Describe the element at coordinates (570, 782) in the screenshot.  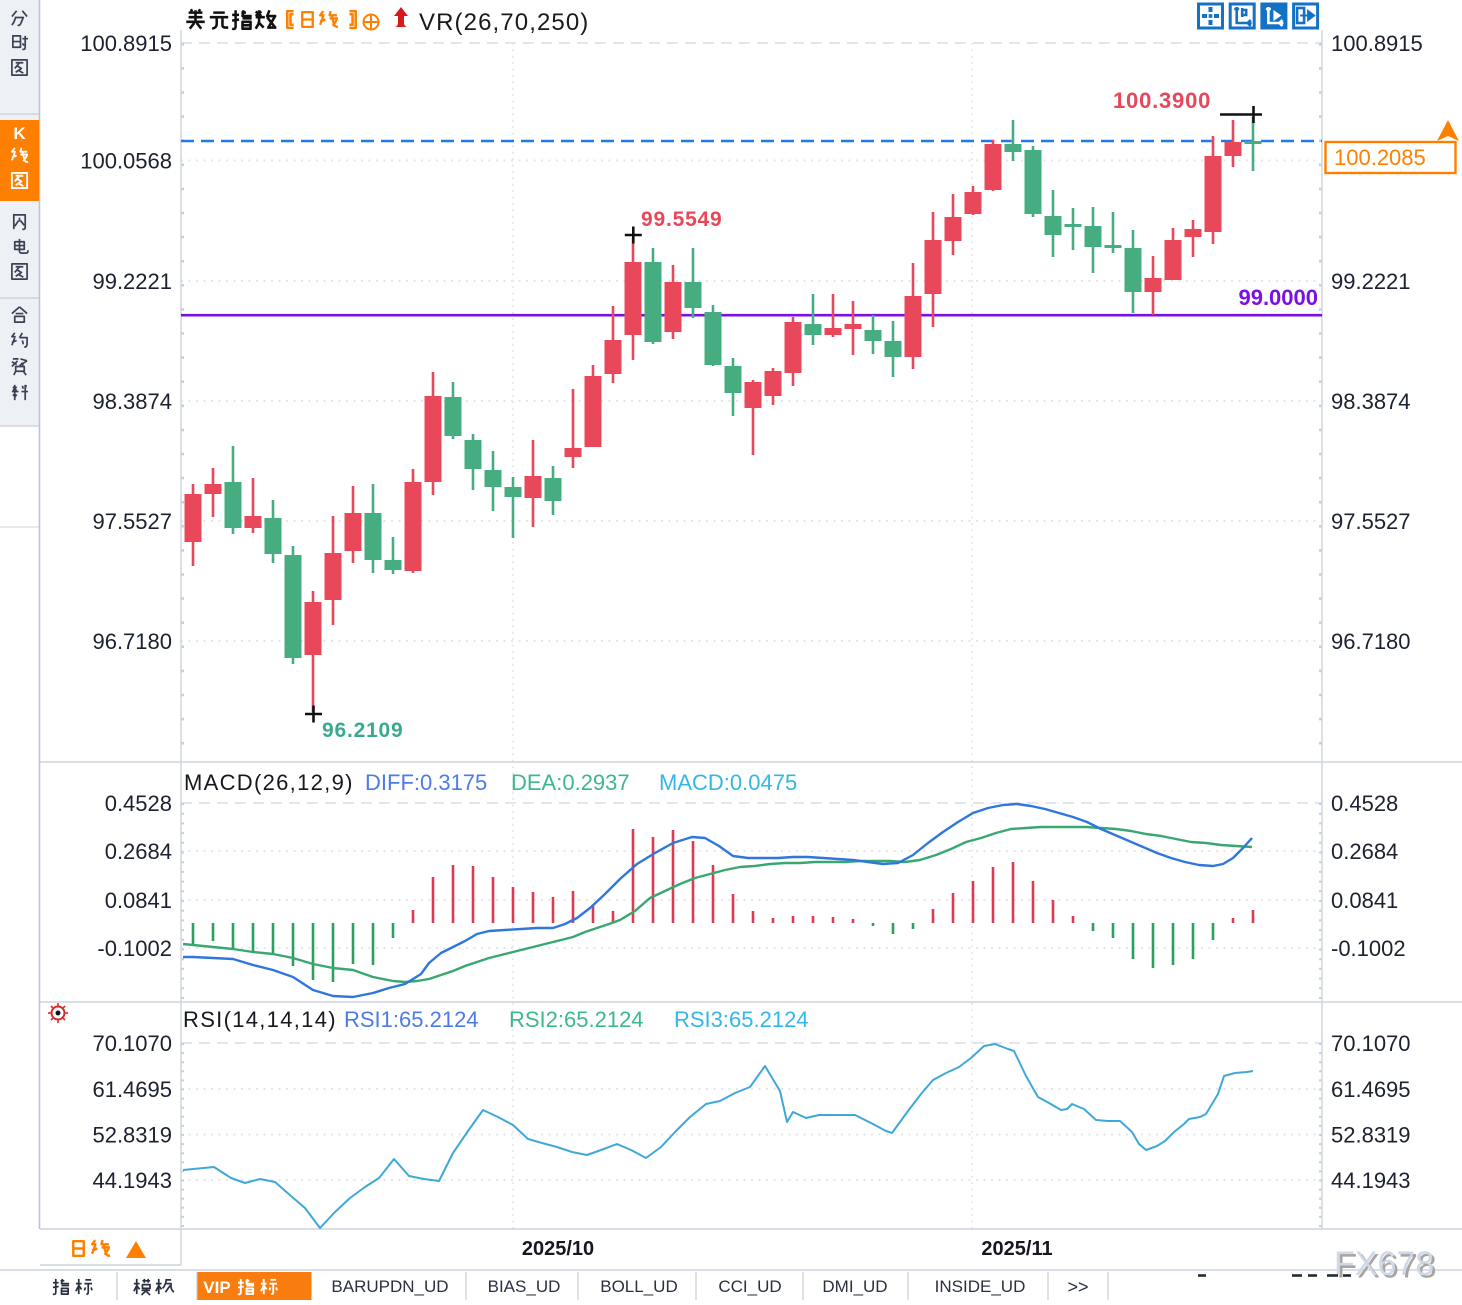
I see `svg-text: DEA:0.2937` at that location.